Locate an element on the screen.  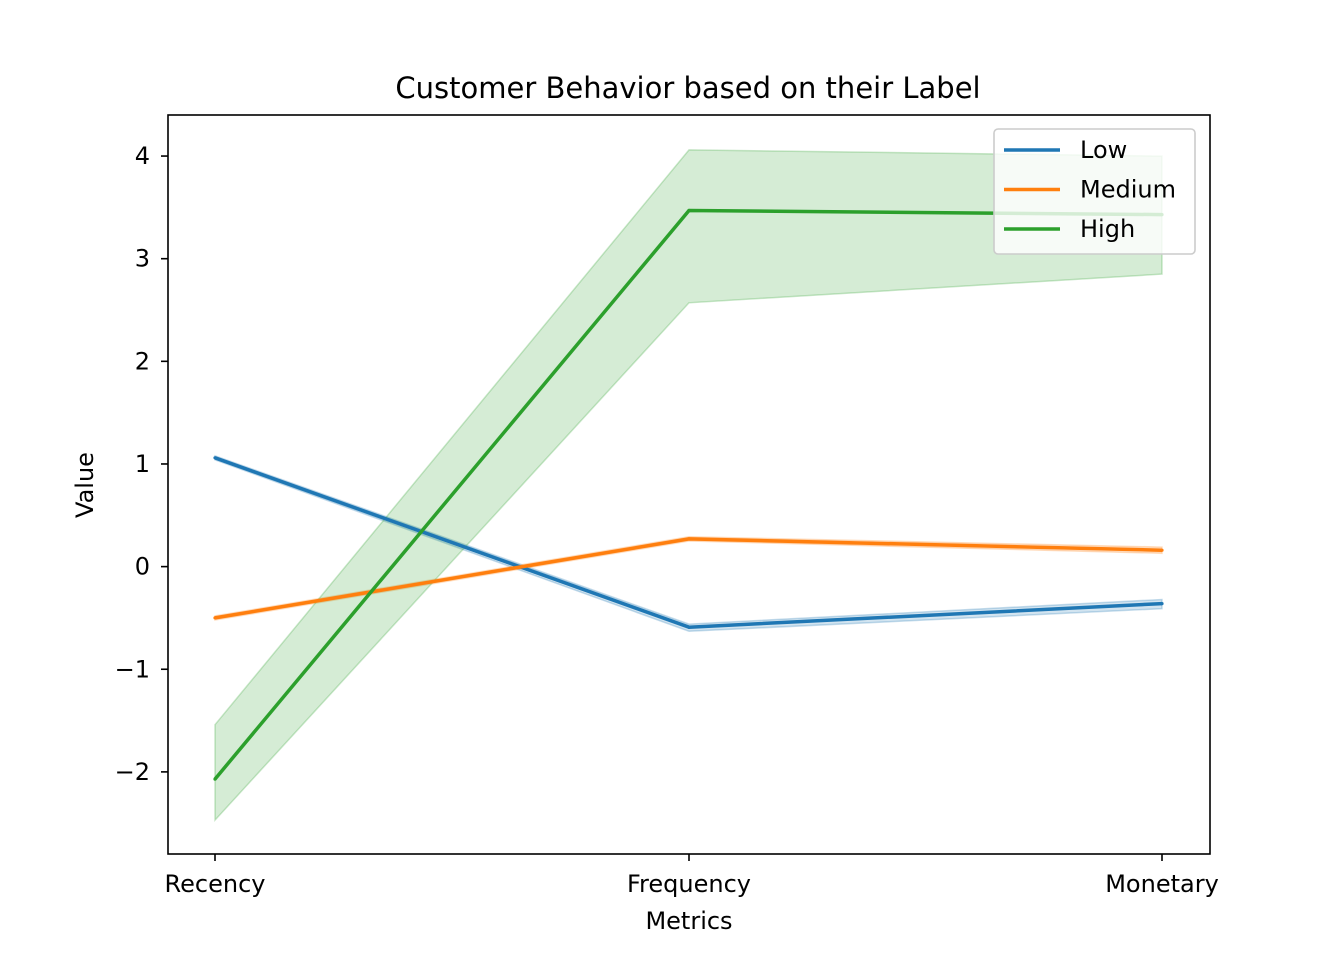
y-axis: −2 −1 0 1 2 3 4 is located at coordinates (141, 464).